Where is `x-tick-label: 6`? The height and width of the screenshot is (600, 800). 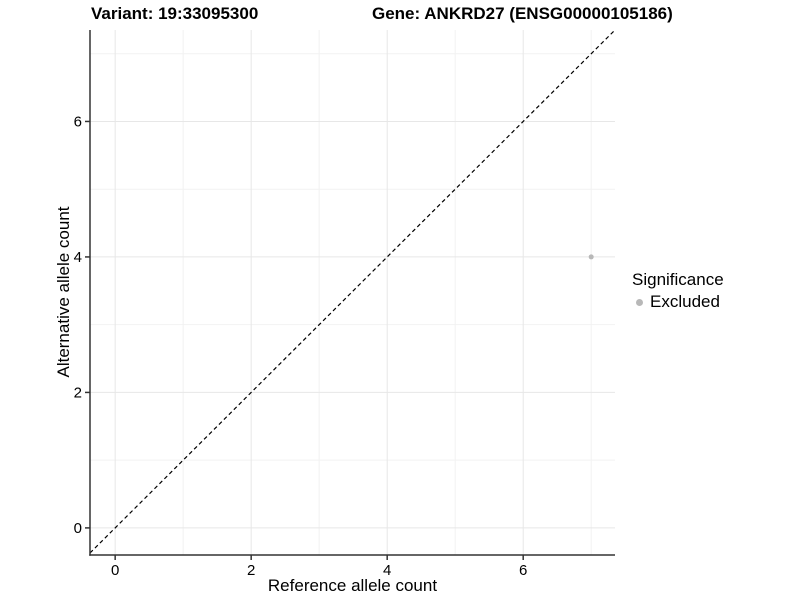
x-tick-label: 6 is located at coordinates (523, 570).